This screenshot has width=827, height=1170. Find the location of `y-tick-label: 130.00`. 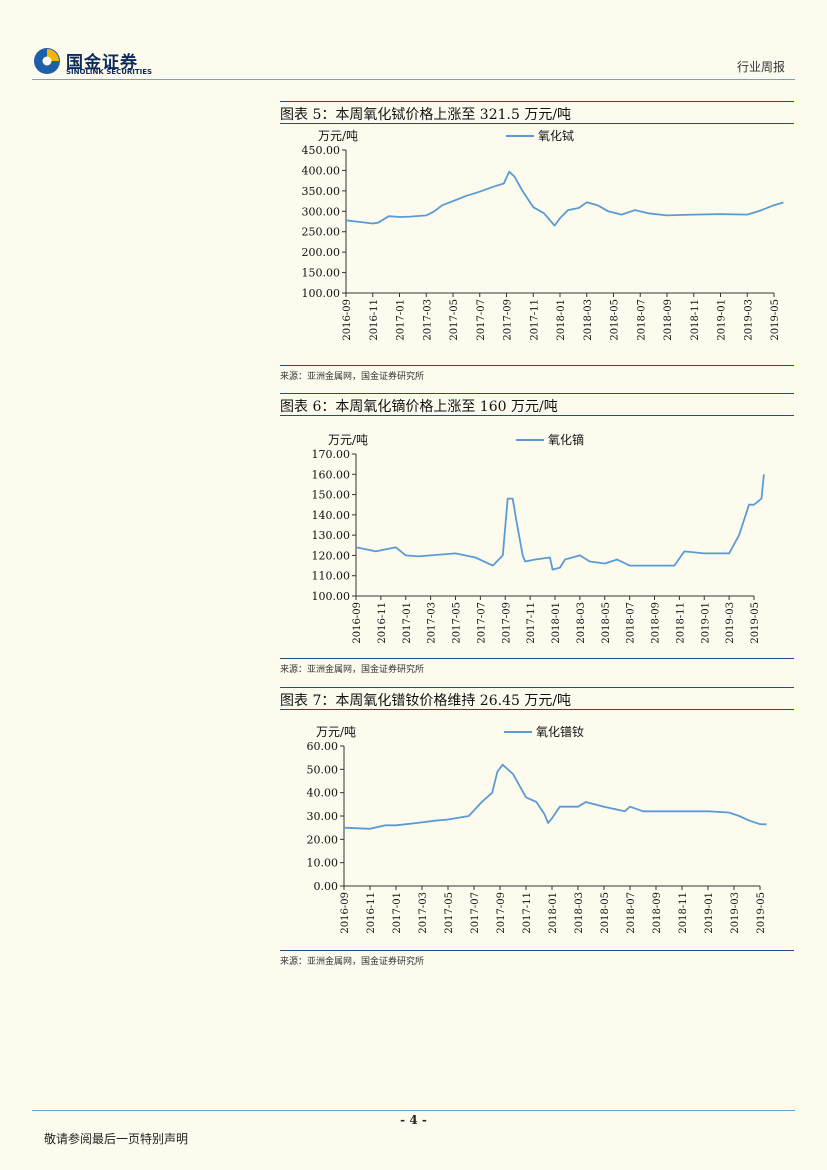

y-tick-label: 130.00 is located at coordinates (331, 535).